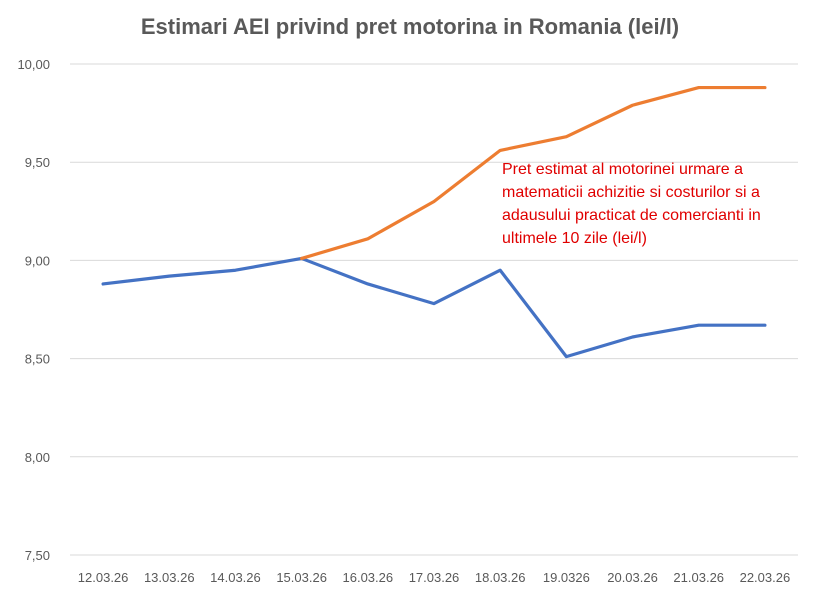 This screenshot has width=820, height=596. Describe the element at coordinates (235, 577) in the screenshot. I see `x-tick-label: 14.03.26` at that location.